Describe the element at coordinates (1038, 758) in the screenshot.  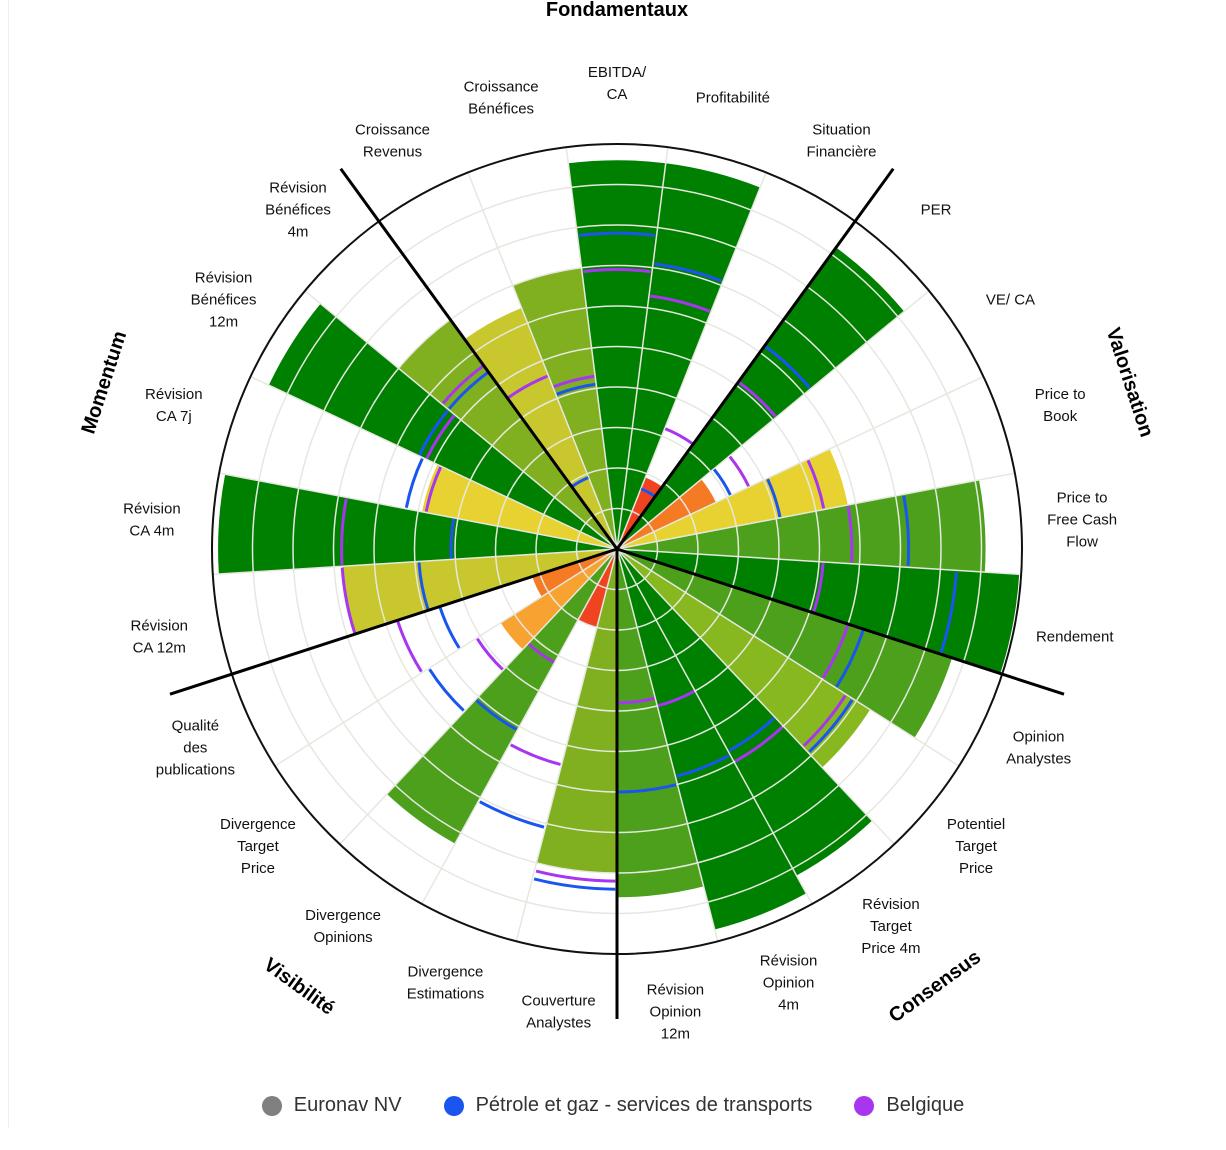
I see `category-label-line: Analystes` at that location.